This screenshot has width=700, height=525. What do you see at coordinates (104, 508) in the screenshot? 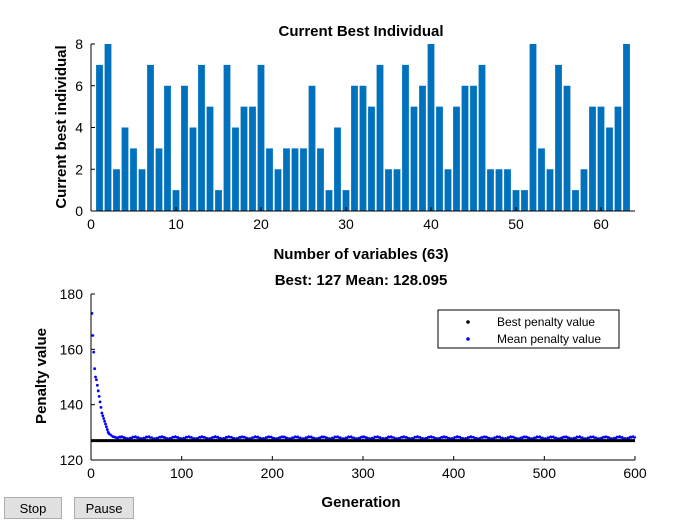
I see `pause-button: Pause` at bounding box center [104, 508].